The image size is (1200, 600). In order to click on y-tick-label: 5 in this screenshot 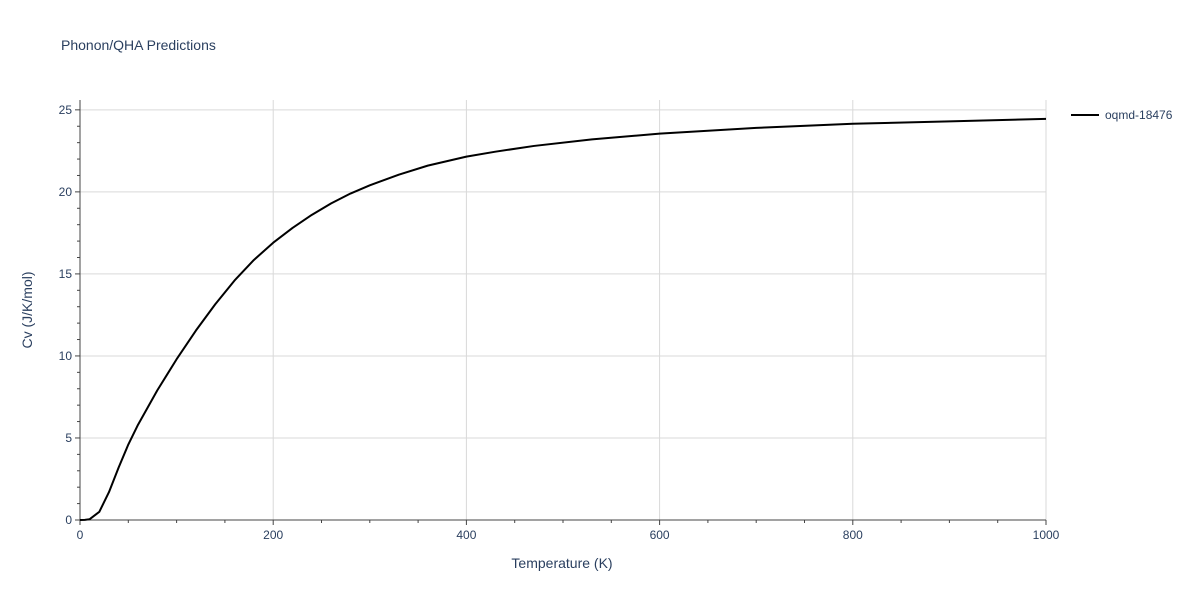, I will do `click(68, 438)`.